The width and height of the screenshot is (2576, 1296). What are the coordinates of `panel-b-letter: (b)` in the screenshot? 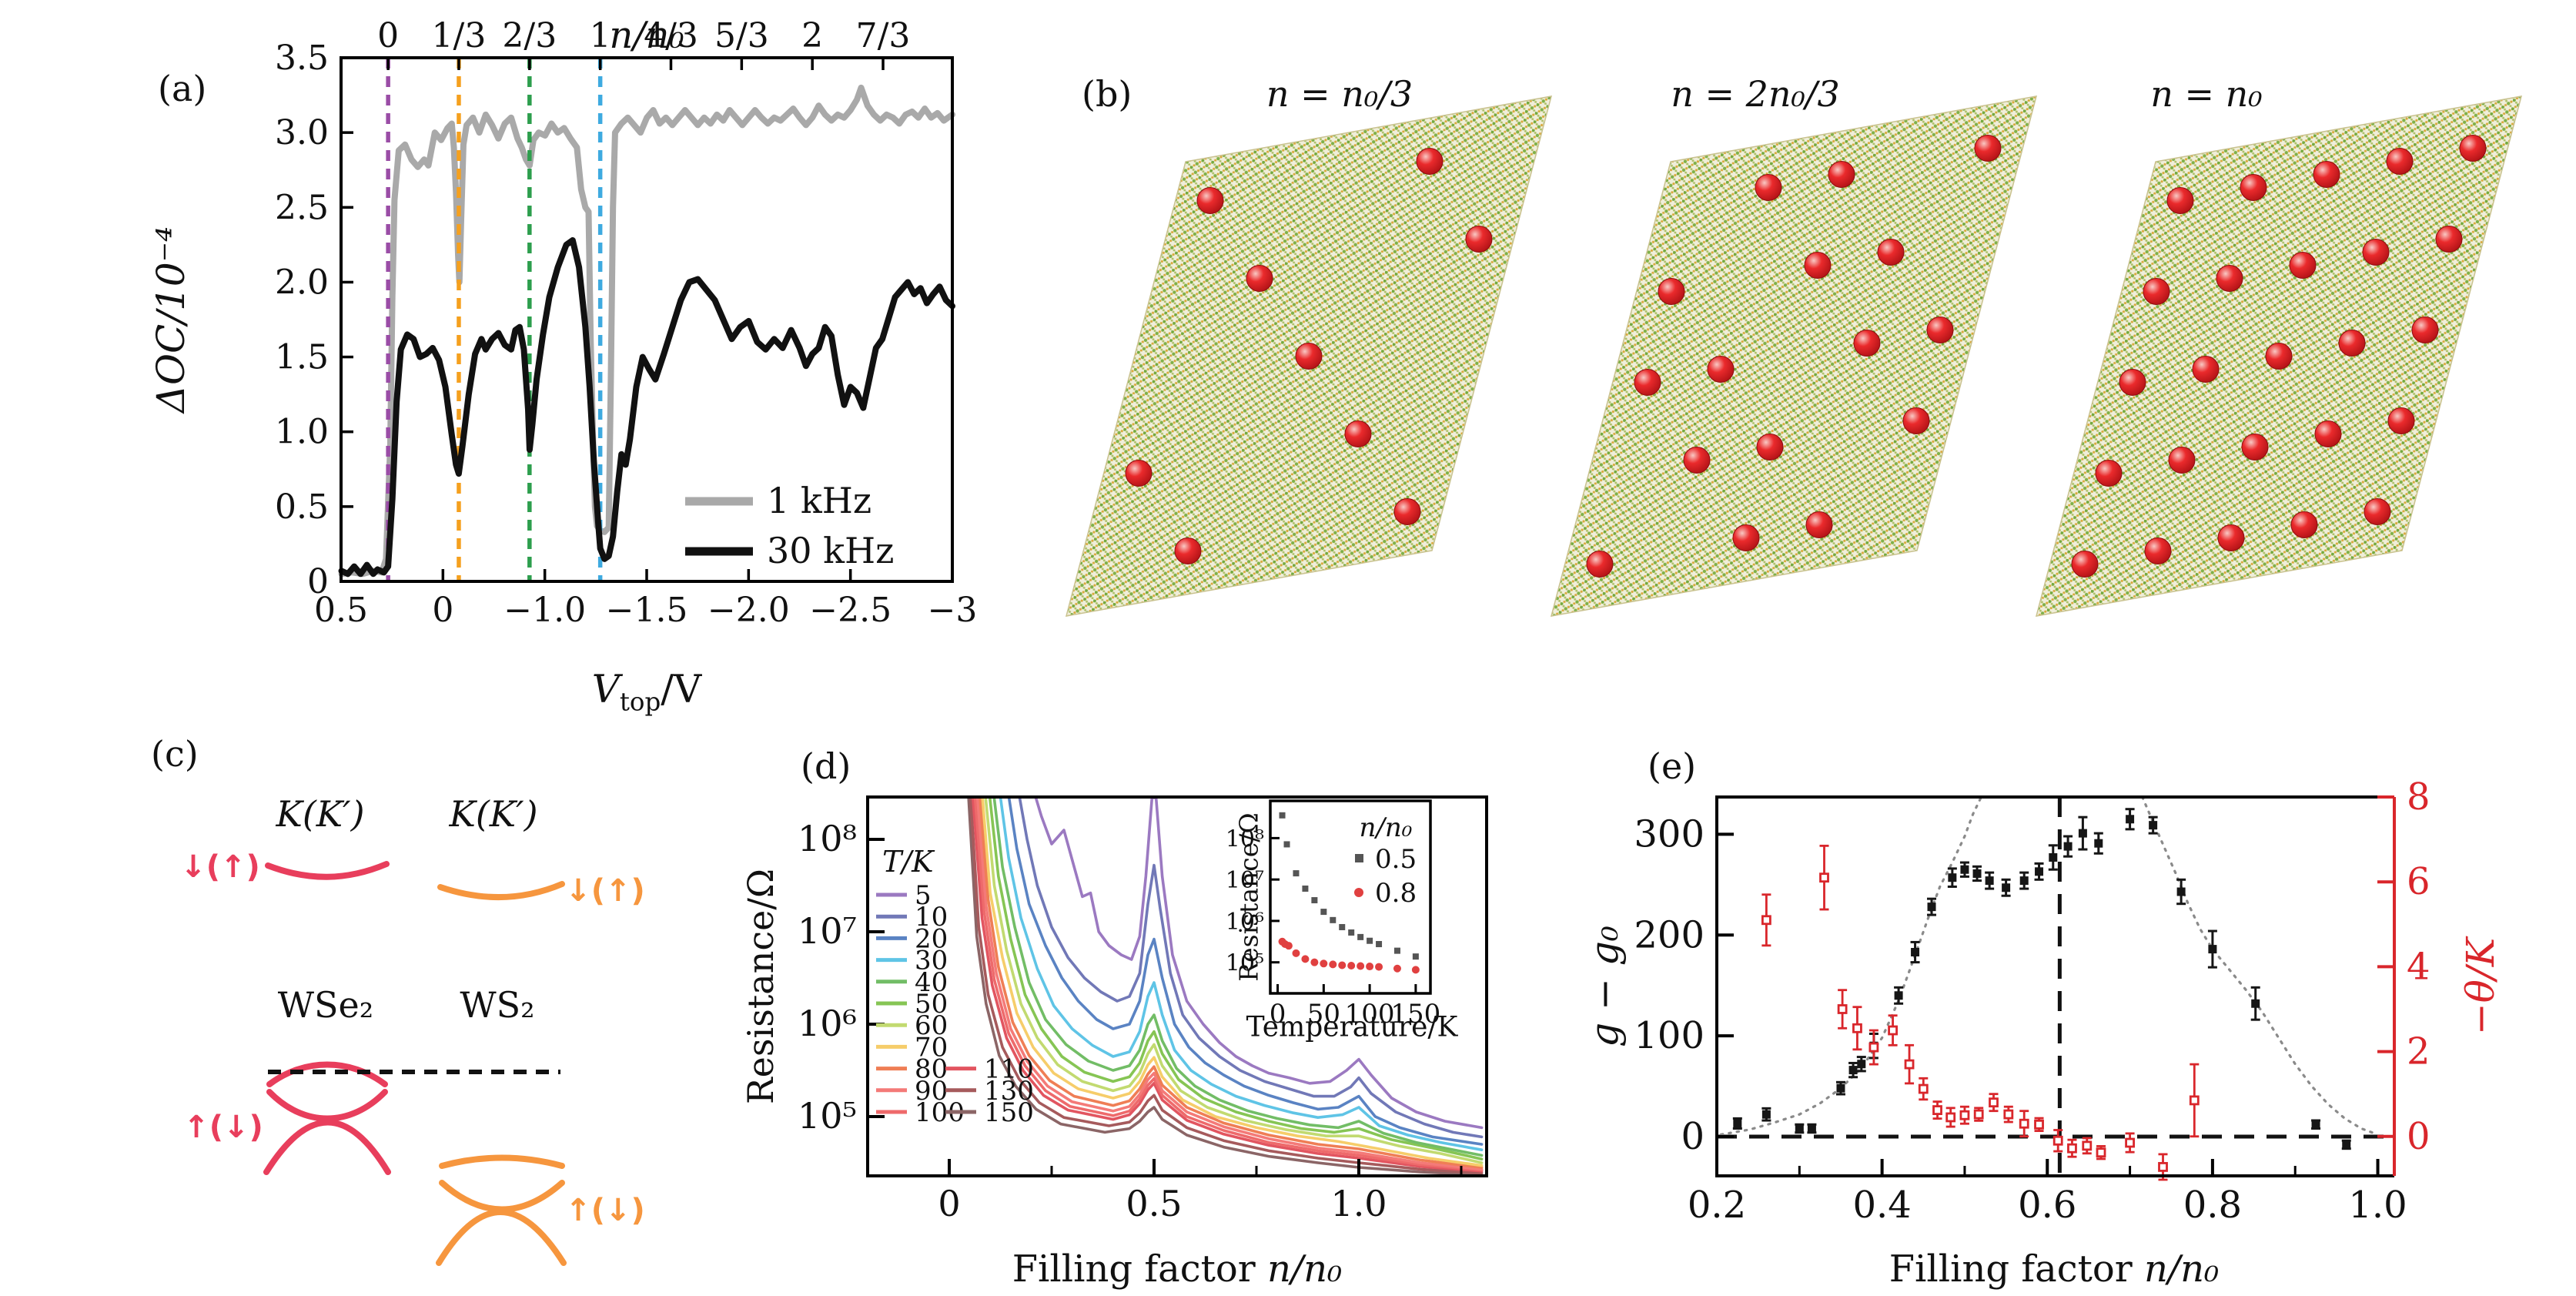 It's located at (1107, 94).